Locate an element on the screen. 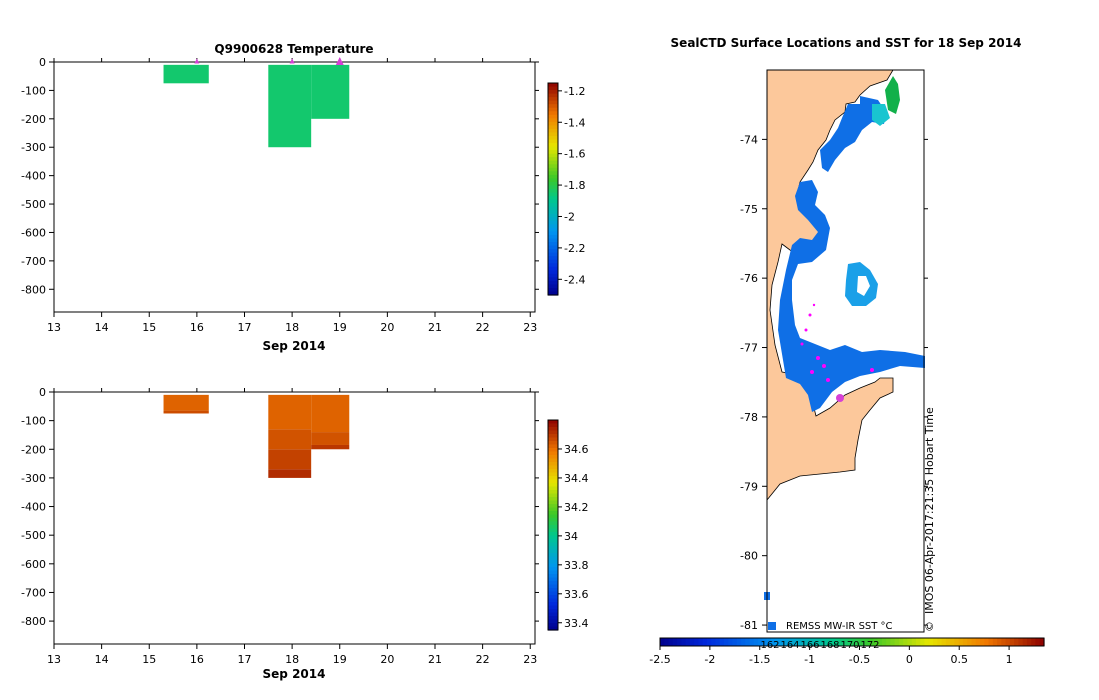  sst-colorbar-frame is located at coordinates (852, 642).